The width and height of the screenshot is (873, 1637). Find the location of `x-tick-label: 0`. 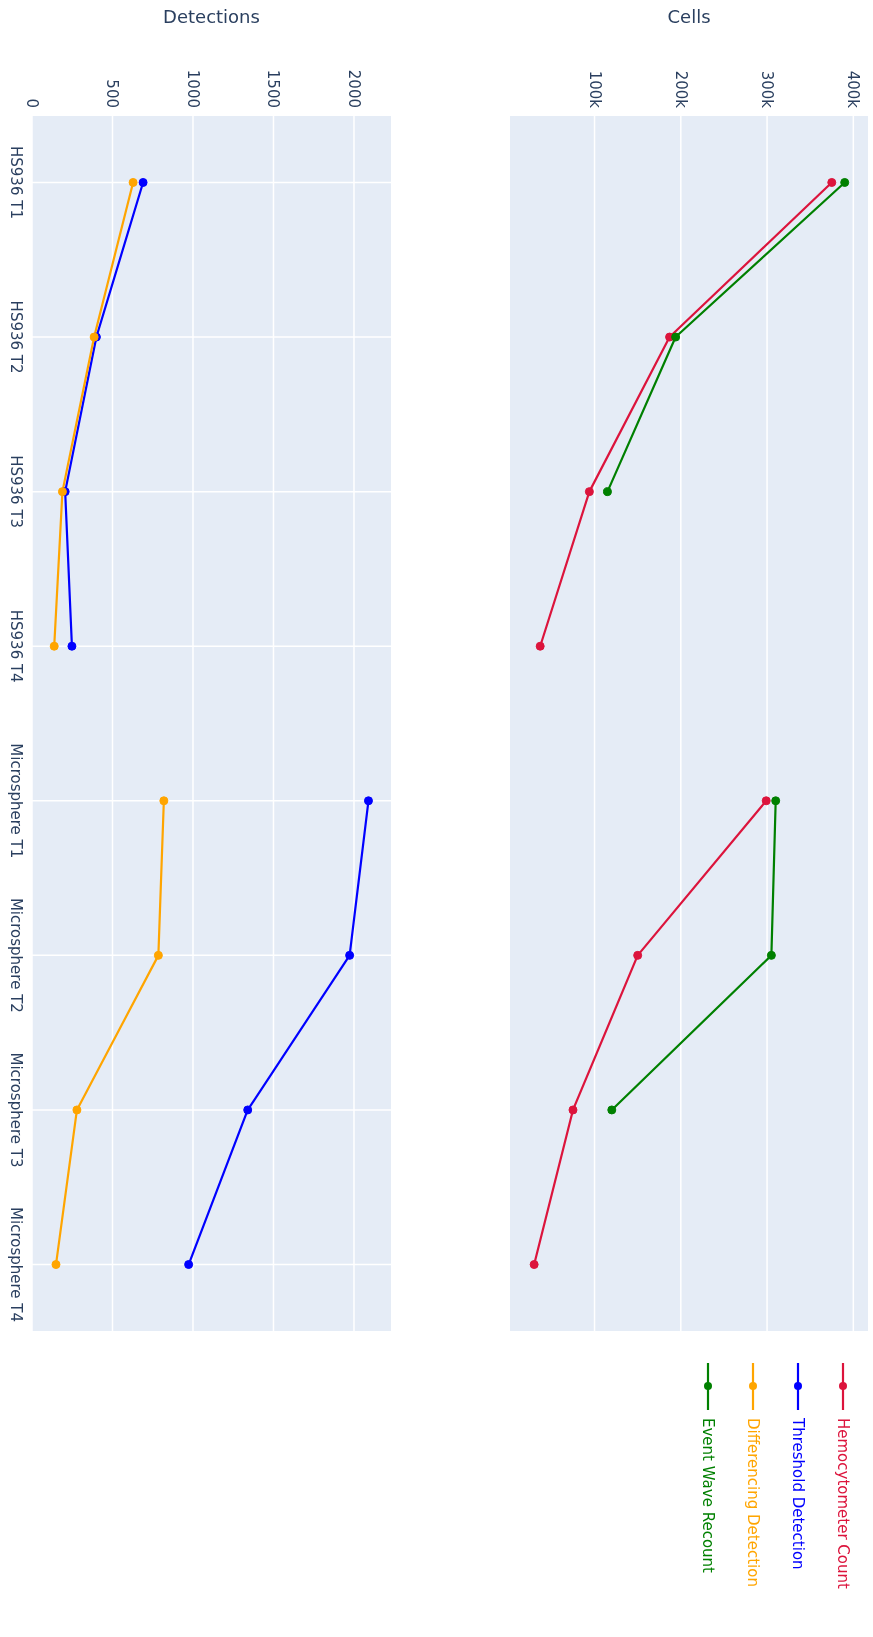

x-tick-label: 0 is located at coordinates (32, 103).